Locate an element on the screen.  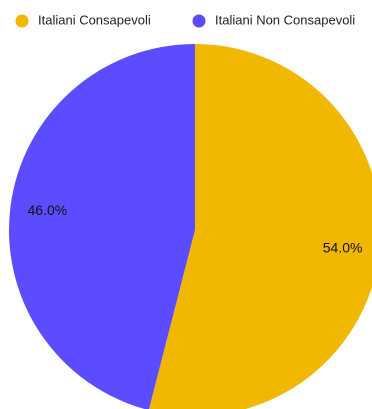
legend-label: Italiani Consapevoli is located at coordinates (94, 19).